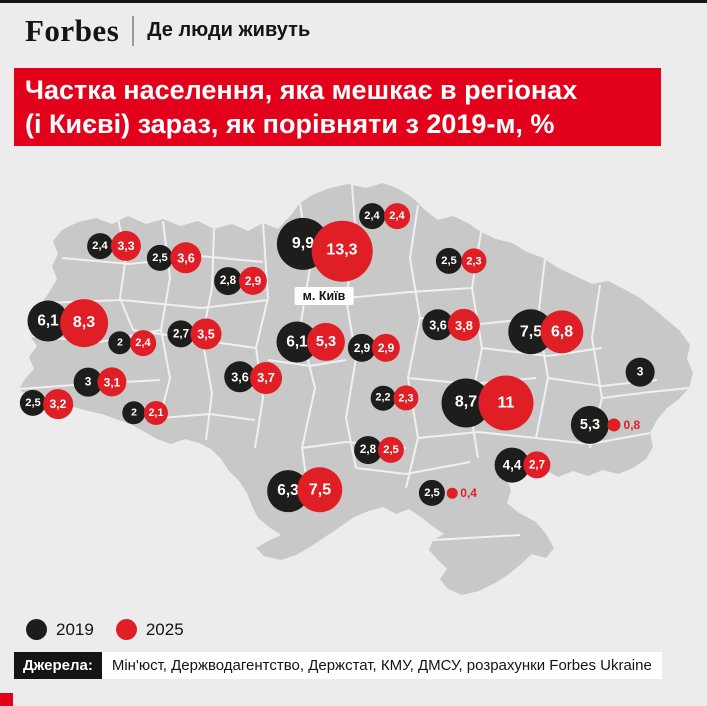 The width and height of the screenshot is (707, 706). I want to click on legend-dot-2019, so click(36, 629).